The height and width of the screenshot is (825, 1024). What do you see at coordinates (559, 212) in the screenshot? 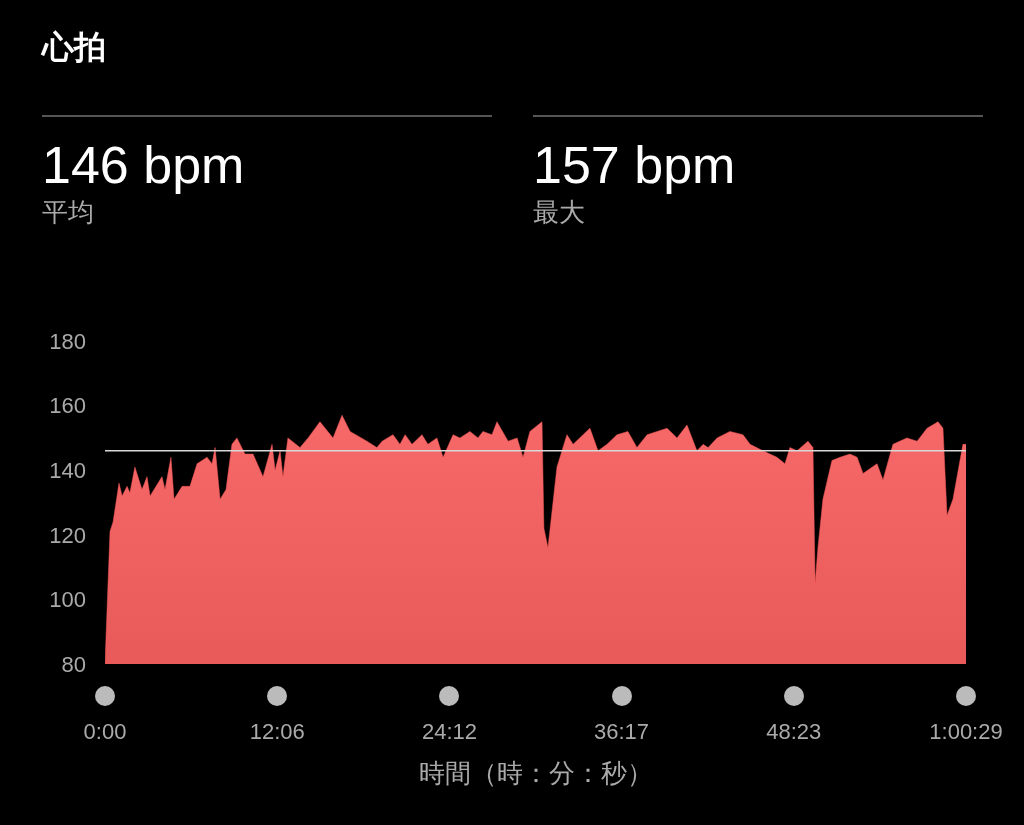
I see `text: 最大` at bounding box center [559, 212].